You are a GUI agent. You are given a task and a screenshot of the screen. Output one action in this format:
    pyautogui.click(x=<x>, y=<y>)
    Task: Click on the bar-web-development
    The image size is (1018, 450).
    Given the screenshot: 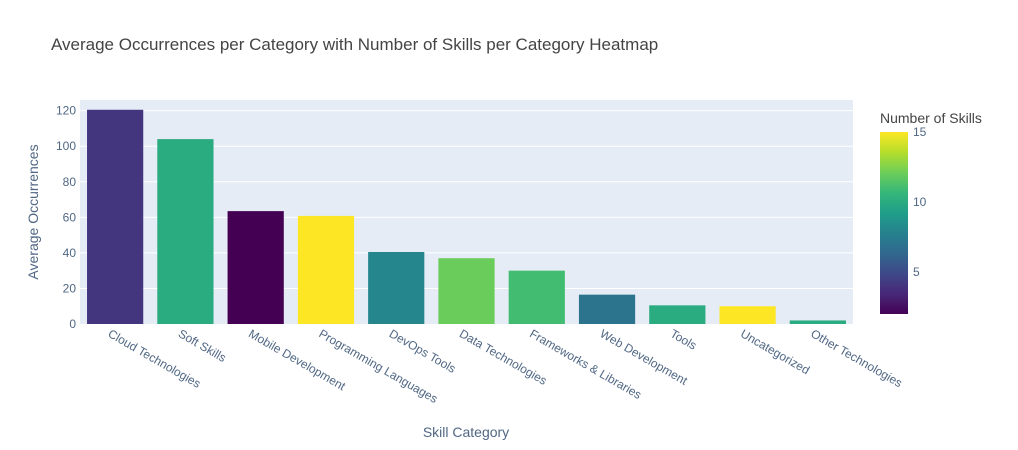 What is the action you would take?
    pyautogui.click(x=607, y=309)
    